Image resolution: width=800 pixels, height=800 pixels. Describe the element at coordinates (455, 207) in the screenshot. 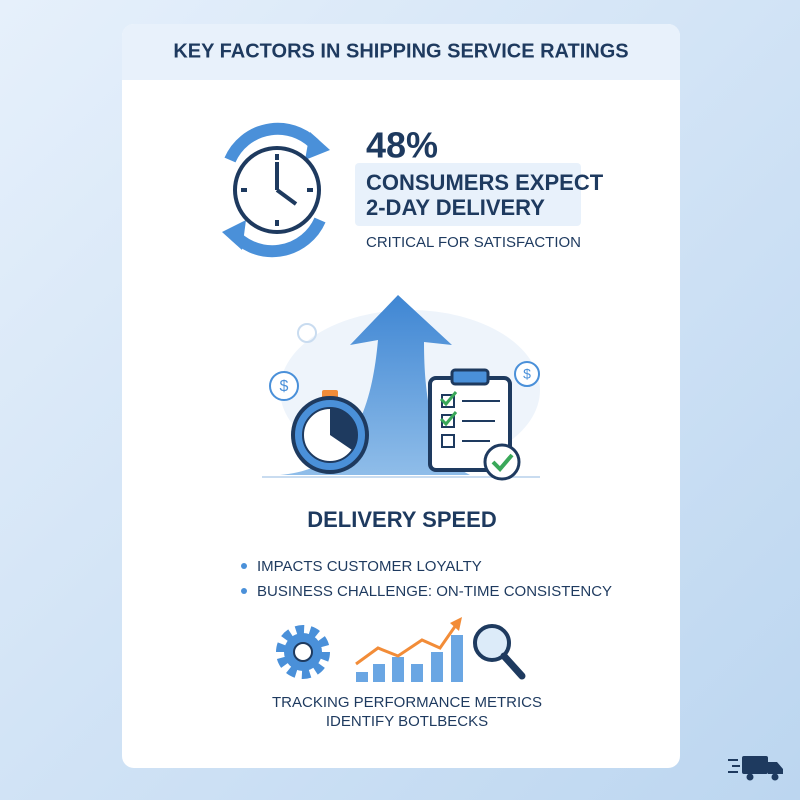

I see `stat-line: 2-DAY DELIVERY` at that location.